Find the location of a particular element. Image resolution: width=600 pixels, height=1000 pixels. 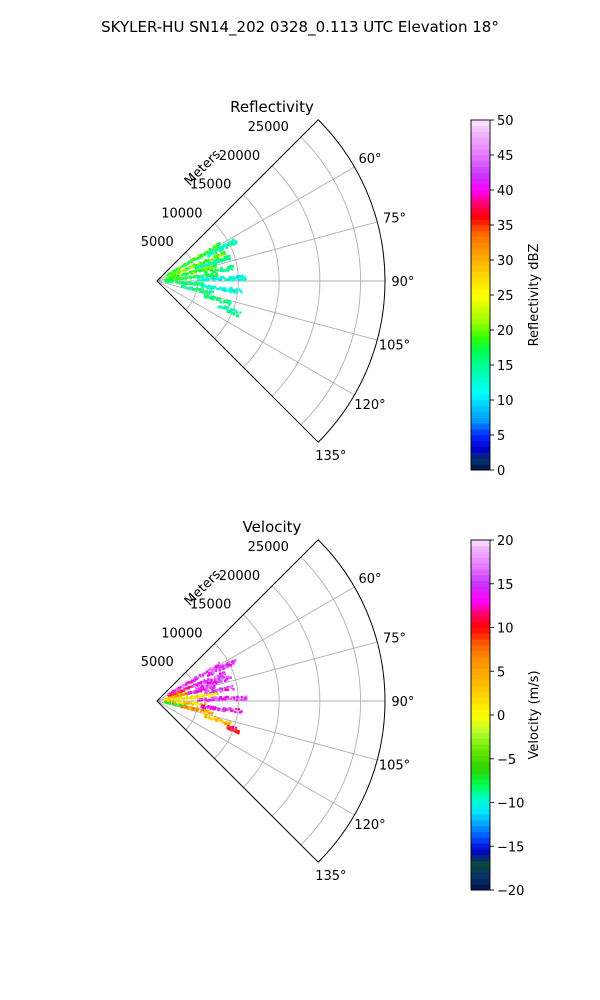

azimuth-tick-label: 120° is located at coordinates (369, 405).